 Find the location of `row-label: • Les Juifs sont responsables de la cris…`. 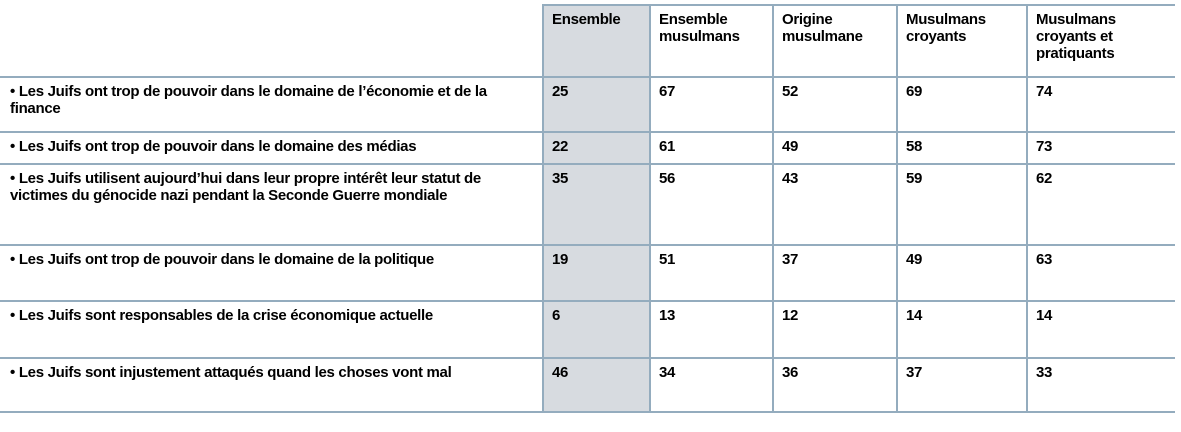

row-label: • Les Juifs sont responsables de la cris… is located at coordinates (221, 315).